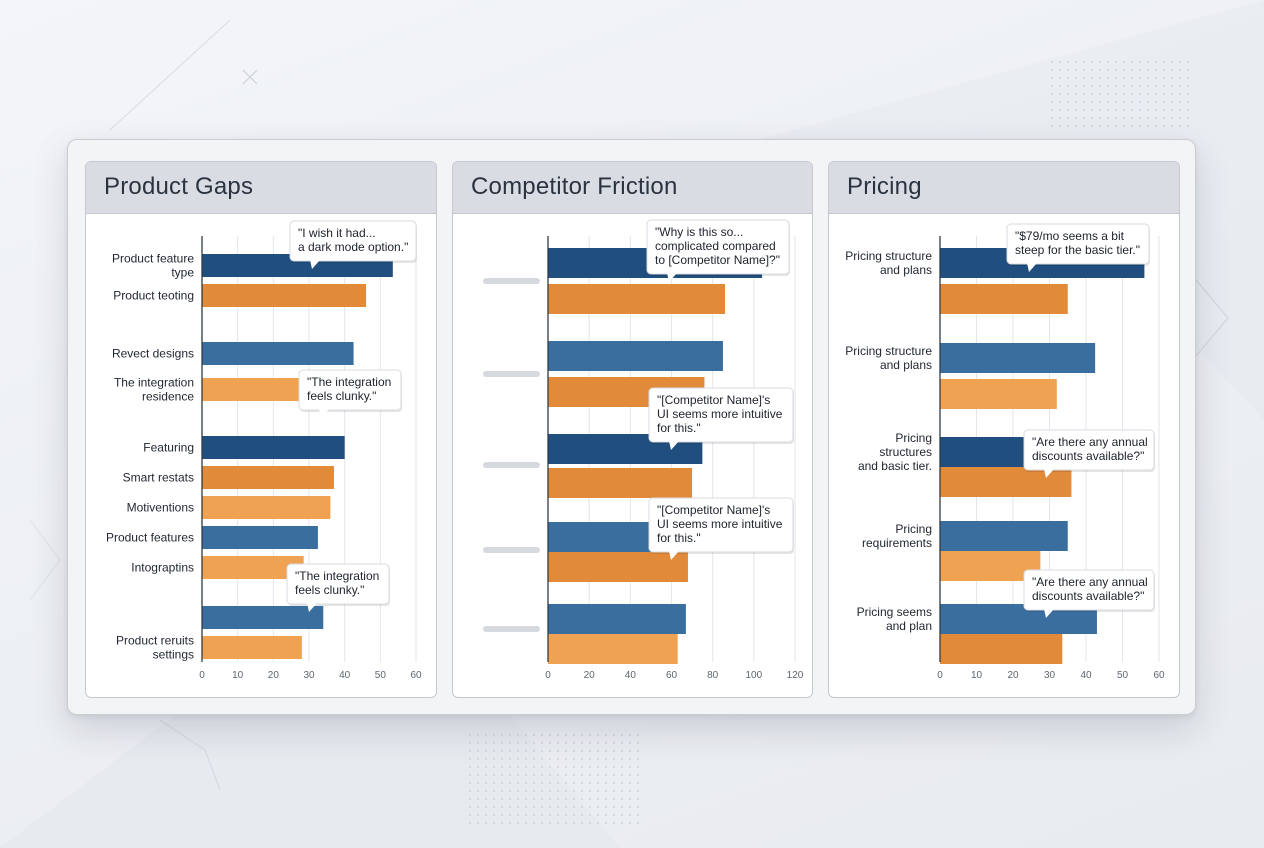 This screenshot has height=848, width=1264. I want to click on x-tick-label: 40, so click(345, 675).